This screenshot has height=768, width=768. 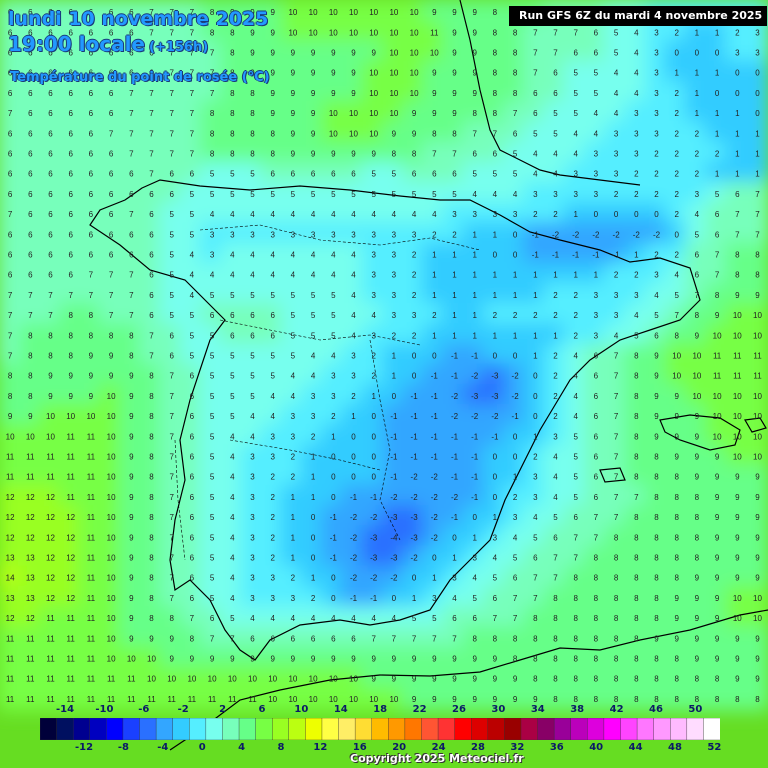 I want to click on grid-value: 1, so click(x=717, y=73).